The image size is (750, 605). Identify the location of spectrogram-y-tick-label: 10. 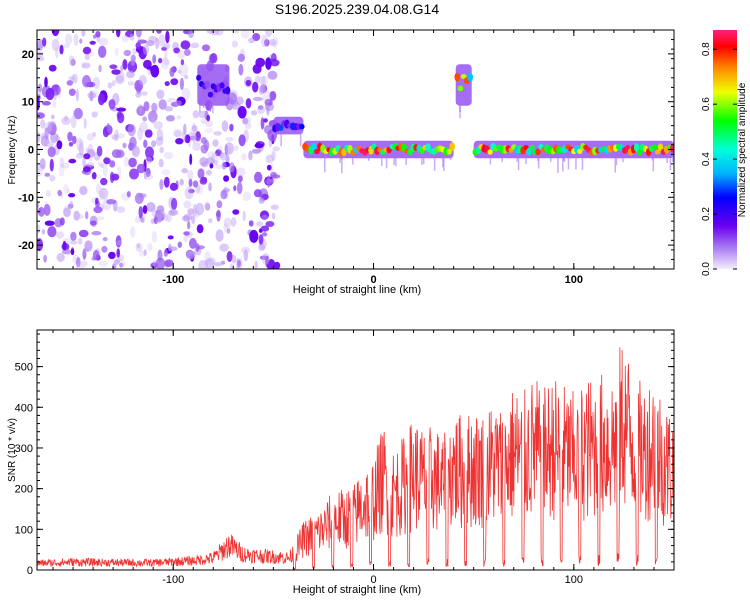
(28, 103).